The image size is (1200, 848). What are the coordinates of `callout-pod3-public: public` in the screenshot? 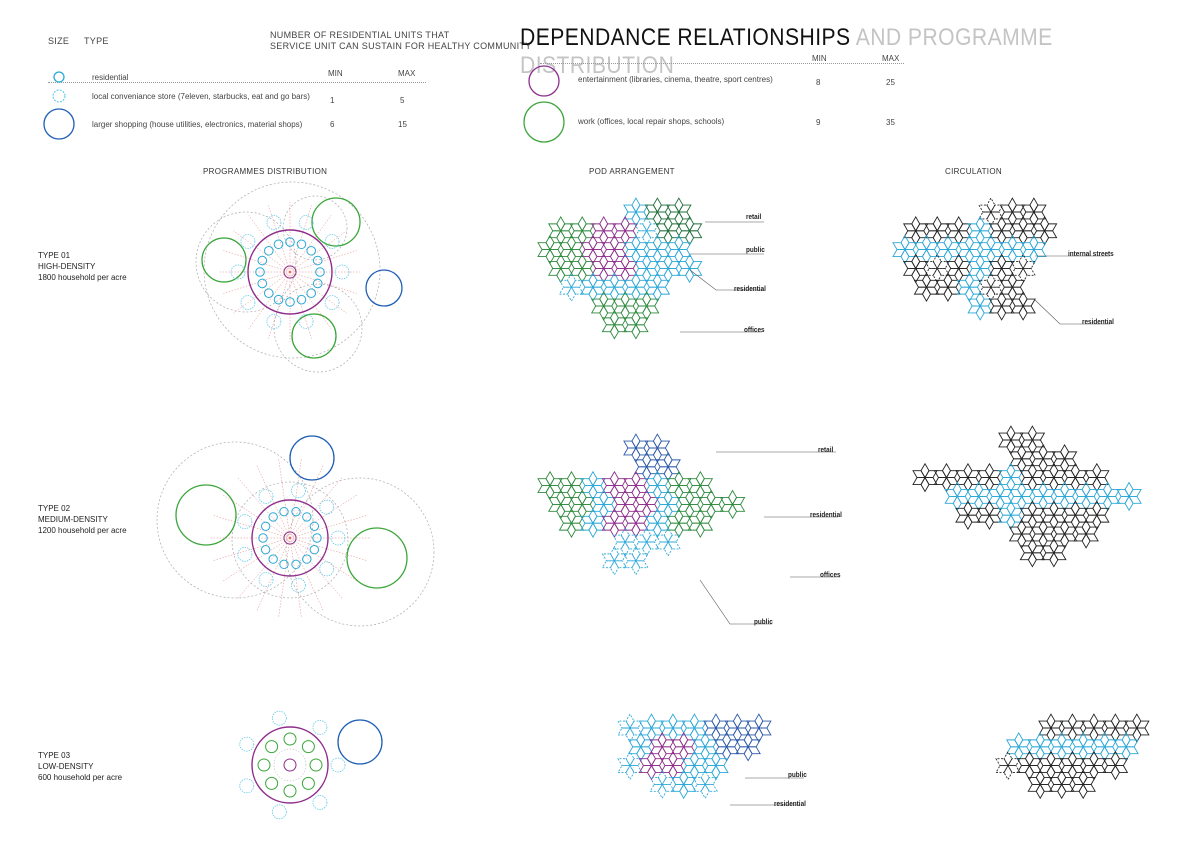 It's located at (797, 774).